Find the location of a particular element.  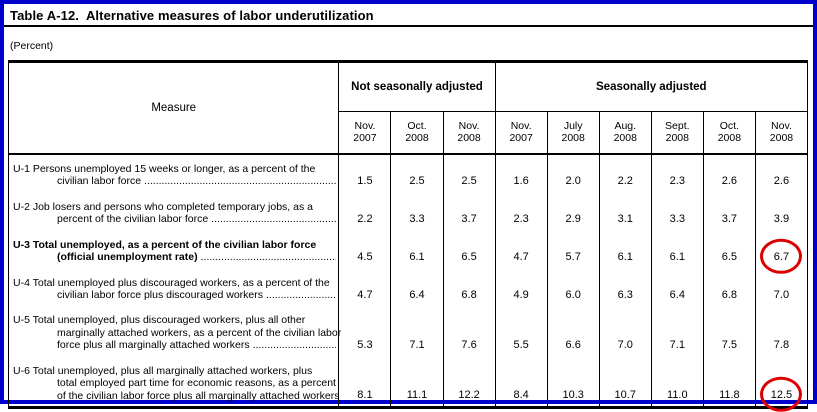

value-text: 6.6 is located at coordinates (573, 344).